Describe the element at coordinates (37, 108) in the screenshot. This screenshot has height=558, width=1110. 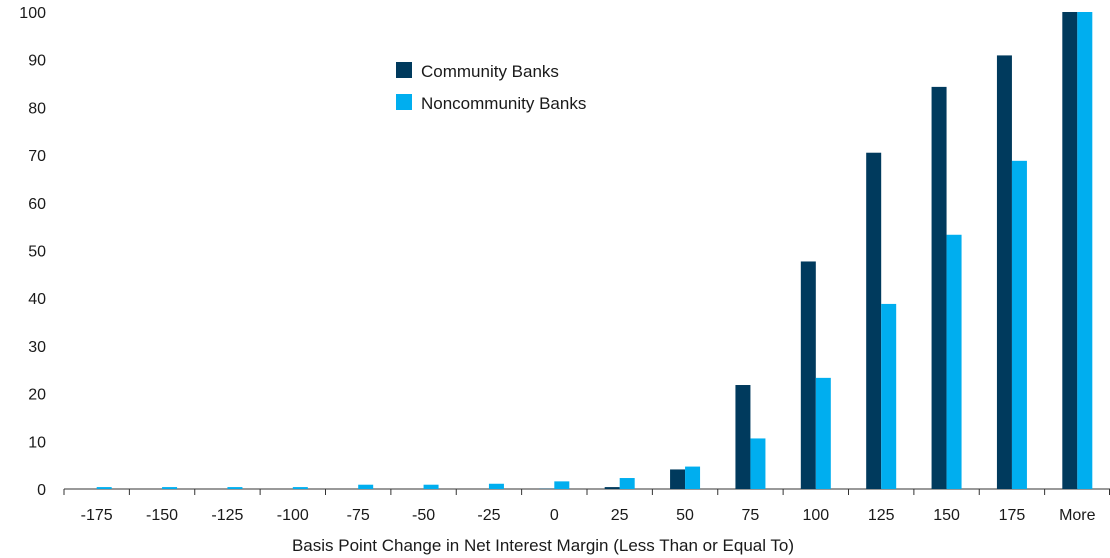
I see `y-tick-label: 80` at that location.